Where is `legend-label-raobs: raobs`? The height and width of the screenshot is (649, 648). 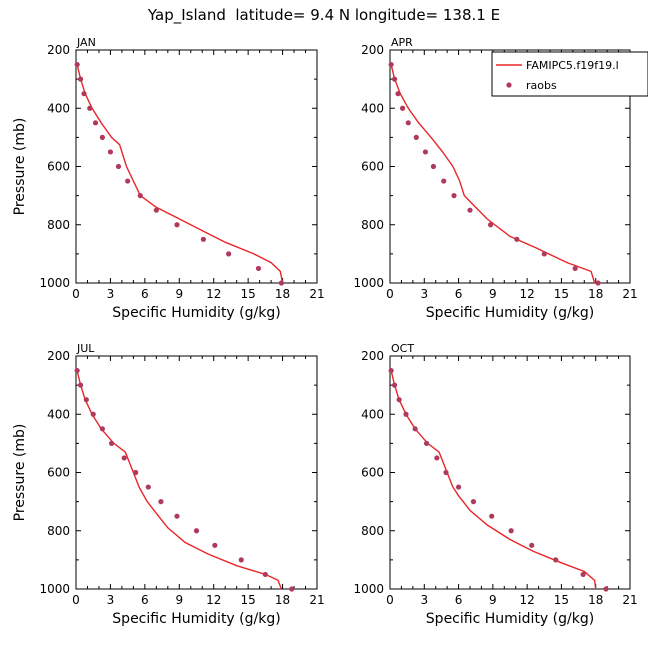 legend-label-raobs: raobs is located at coordinates (541, 85).